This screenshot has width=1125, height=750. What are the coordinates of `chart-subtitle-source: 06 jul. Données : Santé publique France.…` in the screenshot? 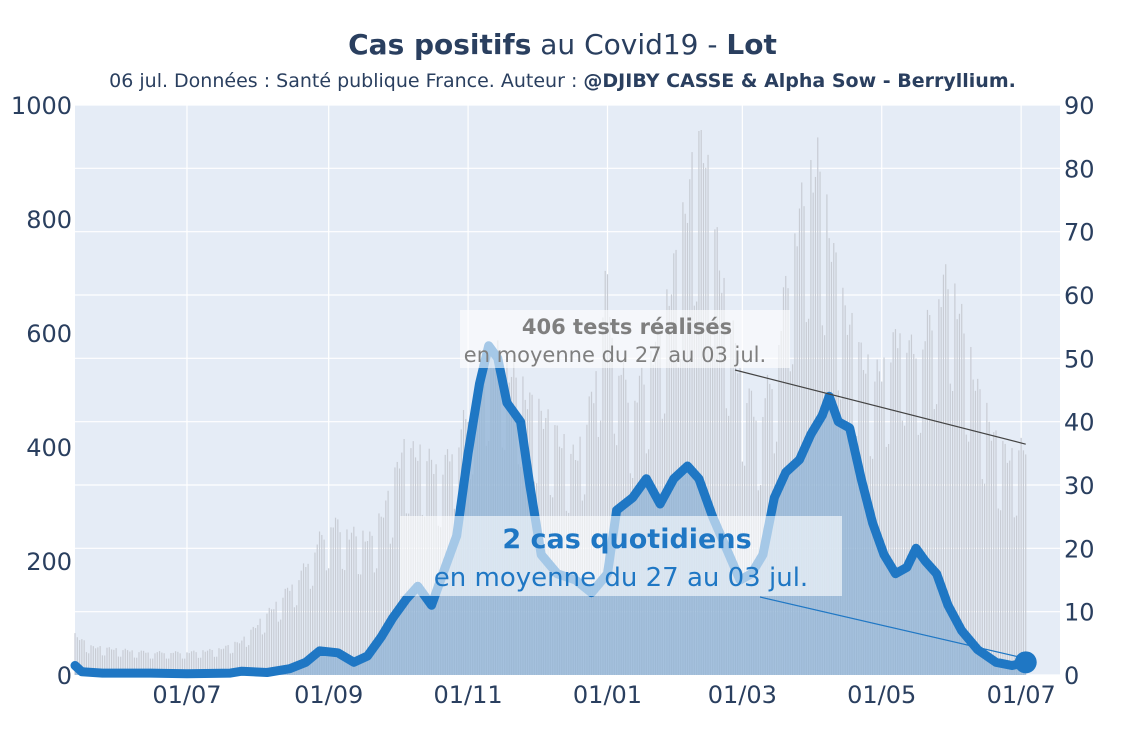 It's located at (346, 81).